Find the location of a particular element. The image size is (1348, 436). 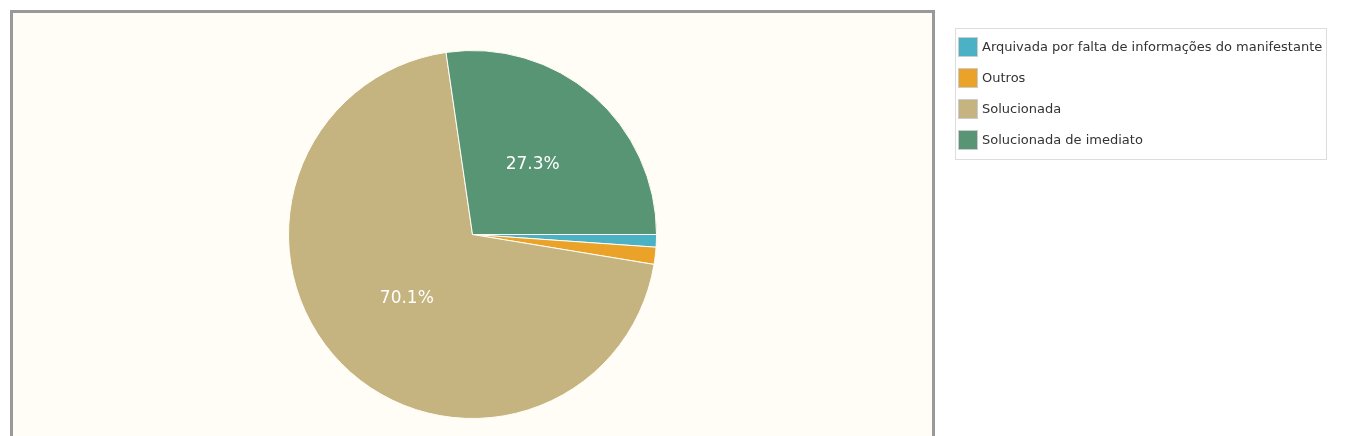

legend-label: Outros is located at coordinates (1004, 77).